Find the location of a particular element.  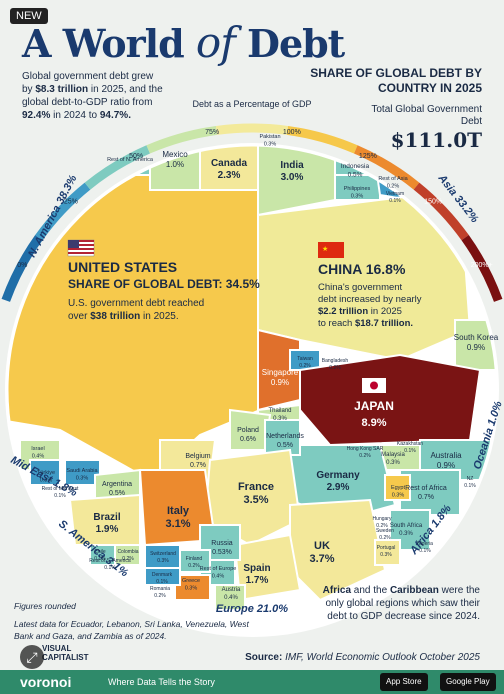

cell-turkiye is located at coordinates (45, 472).